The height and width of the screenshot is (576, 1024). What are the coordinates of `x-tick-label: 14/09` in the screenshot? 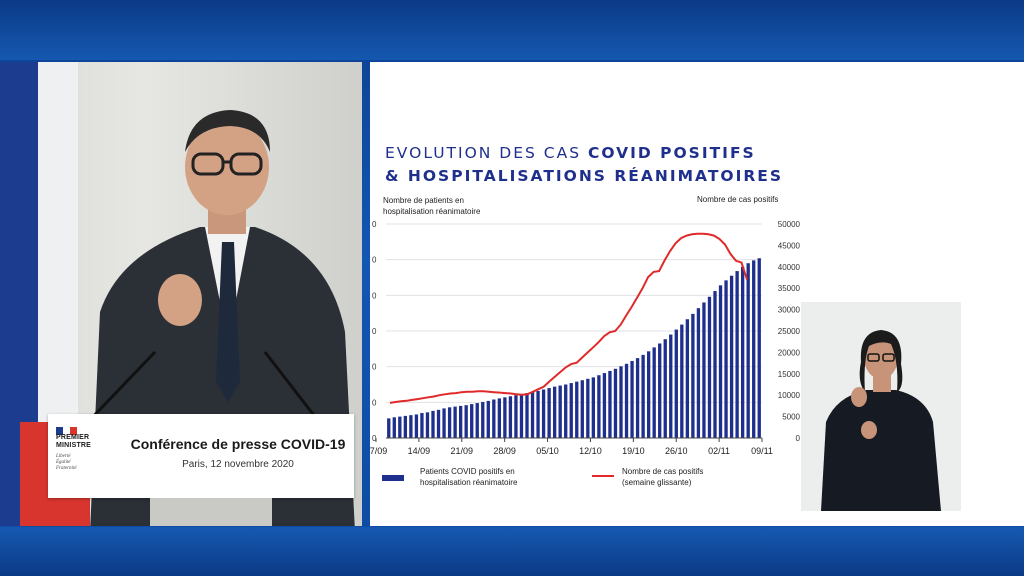 It's located at (419, 451).